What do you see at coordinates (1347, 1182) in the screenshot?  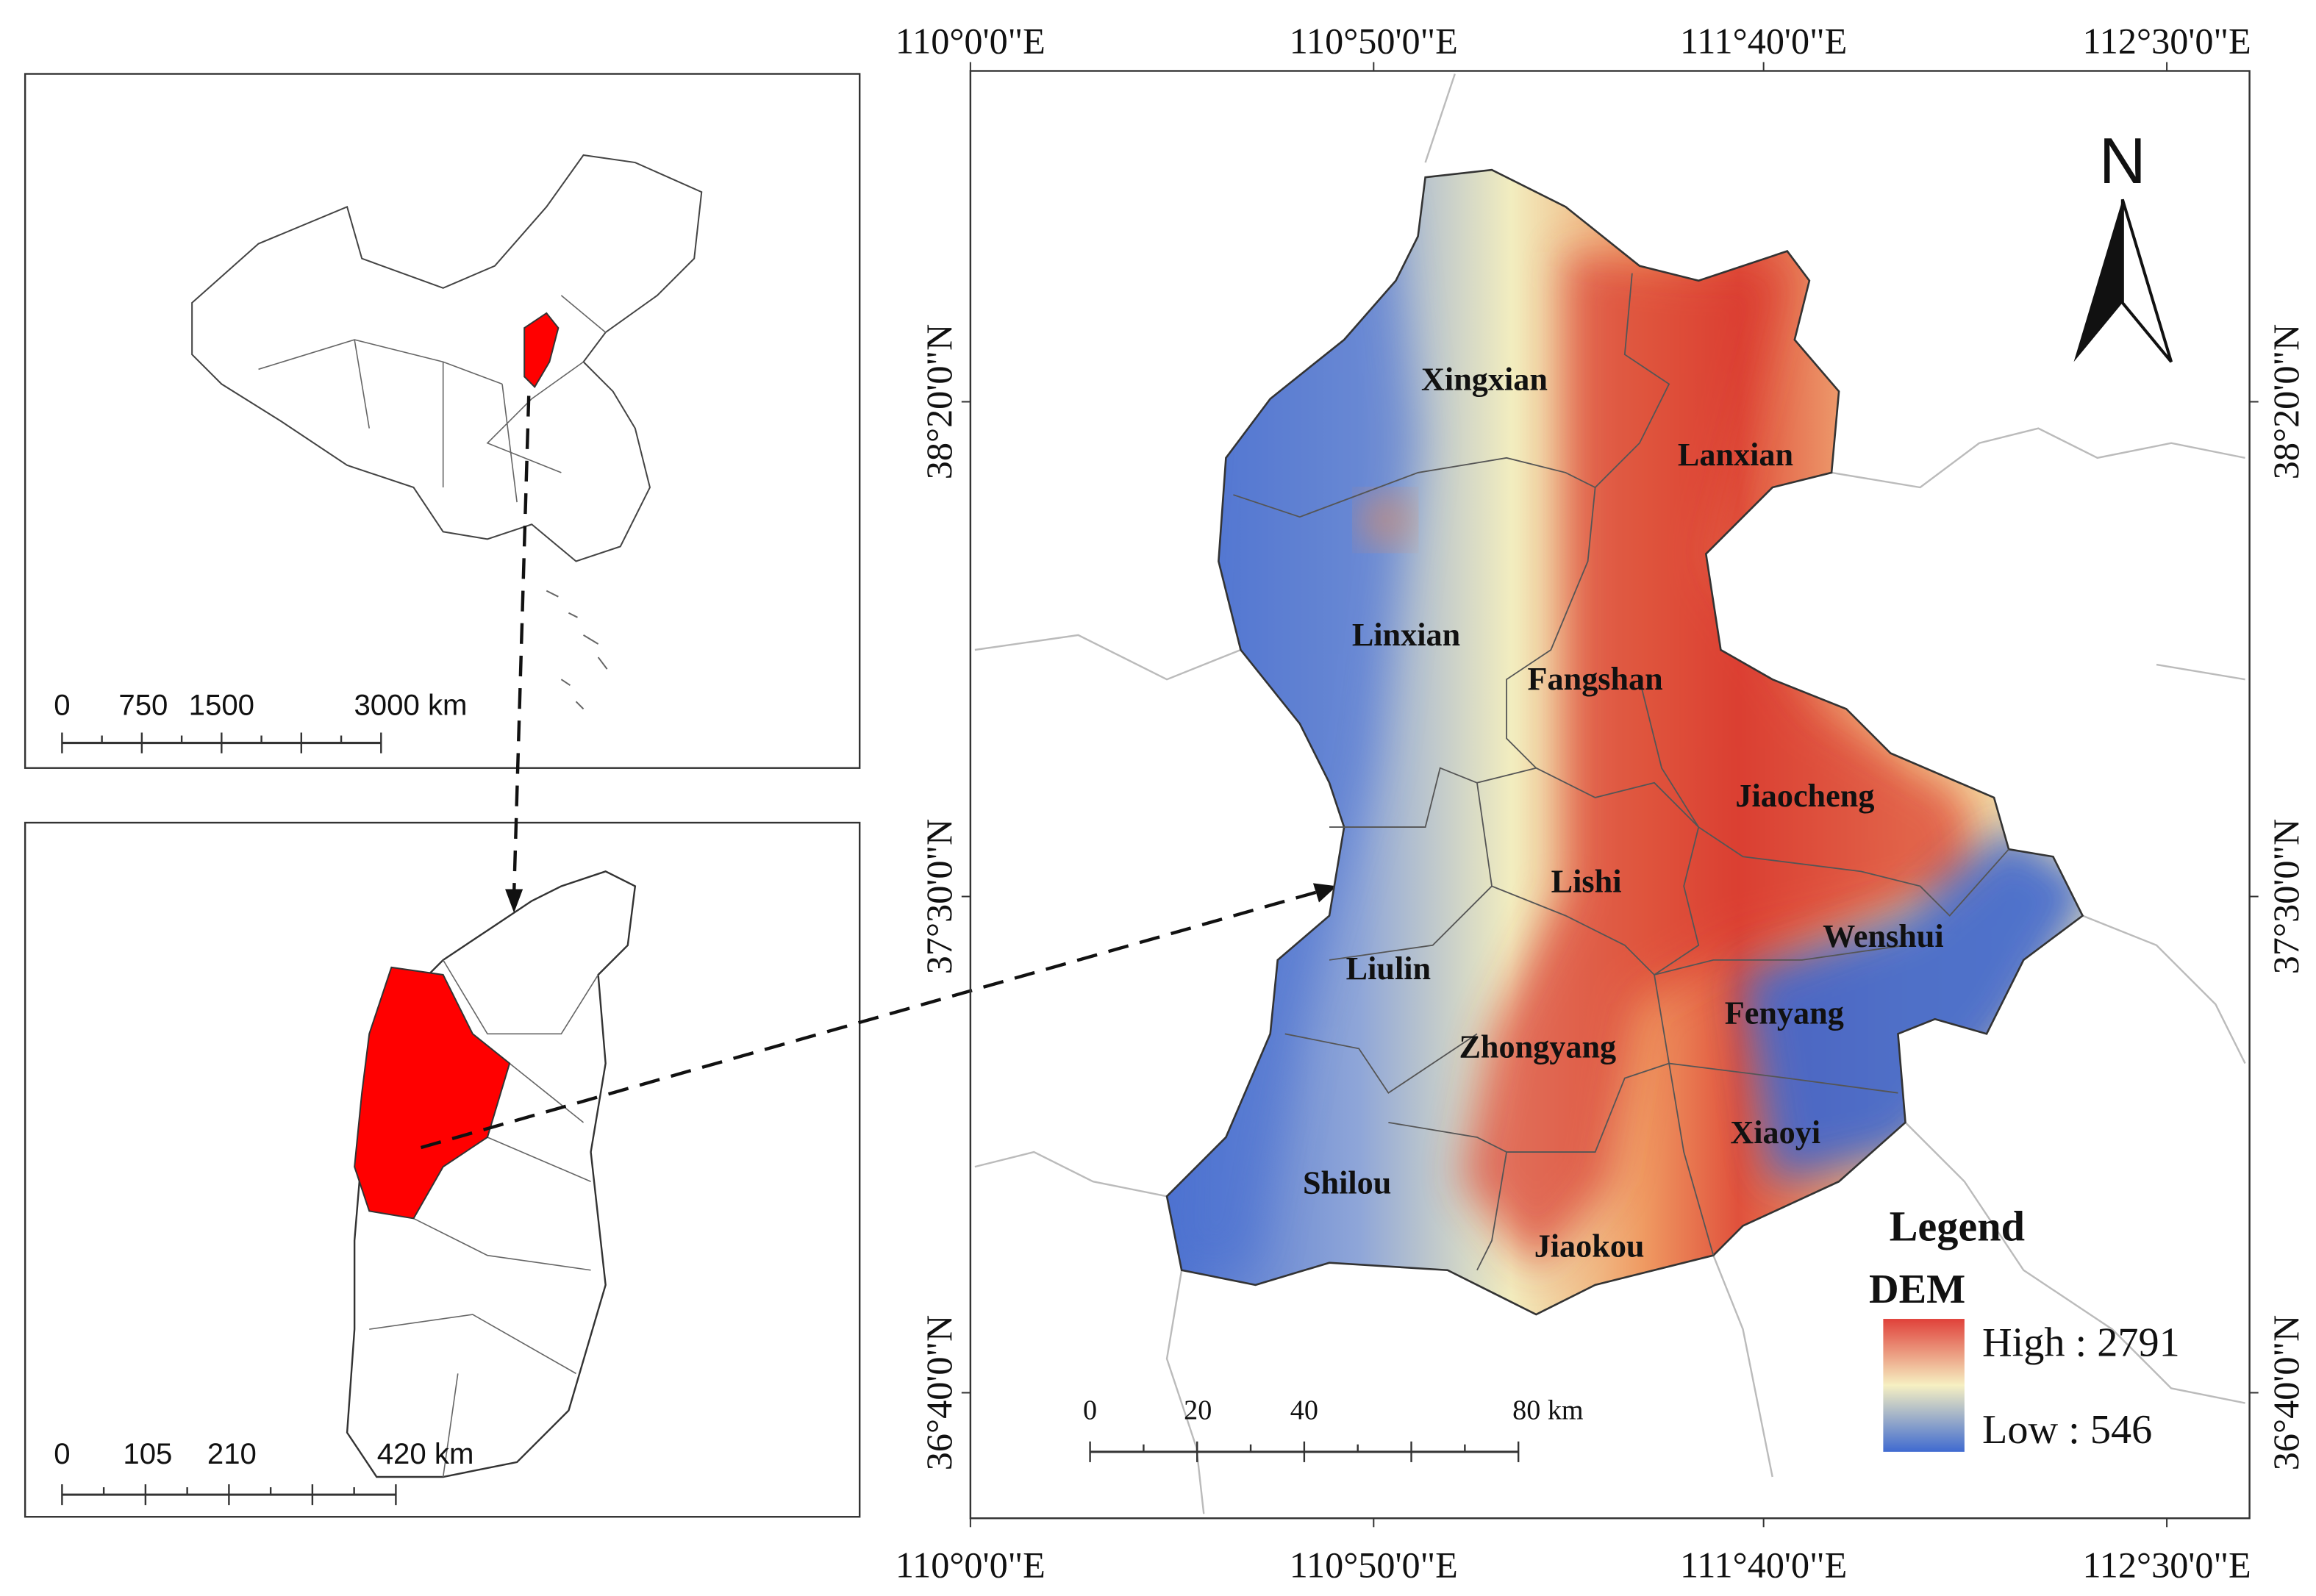 I see `county-label: Shilou` at bounding box center [1347, 1182].